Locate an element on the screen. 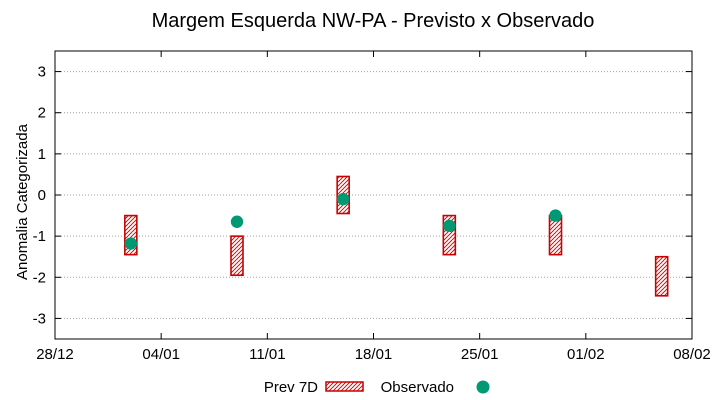 The height and width of the screenshot is (400, 720). x-tick-label: 11/01 is located at coordinates (267, 354).